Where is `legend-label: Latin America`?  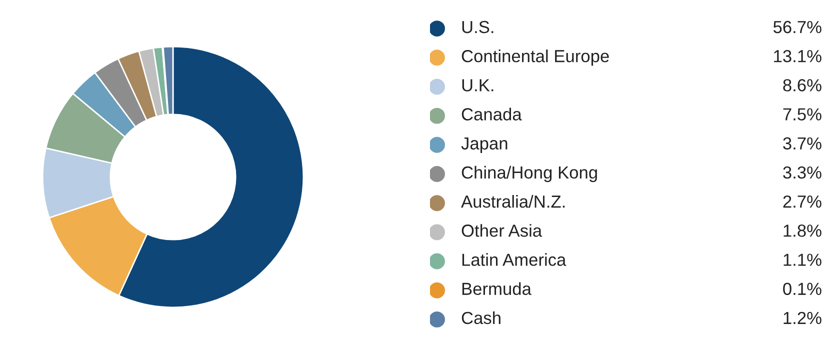
legend-label: Latin America is located at coordinates (514, 259).